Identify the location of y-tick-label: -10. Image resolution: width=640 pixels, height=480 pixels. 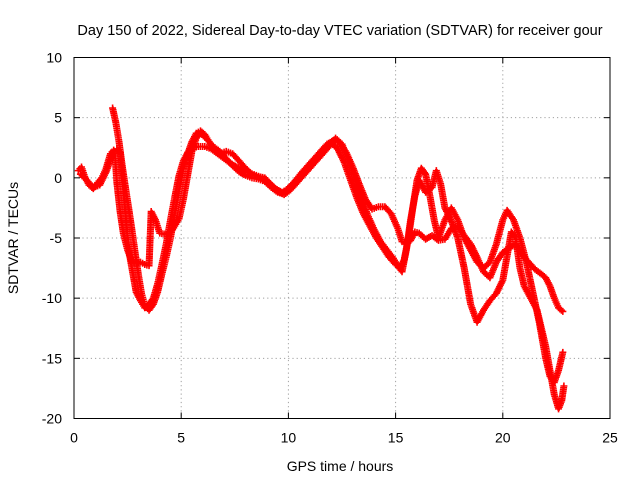
(52, 298).